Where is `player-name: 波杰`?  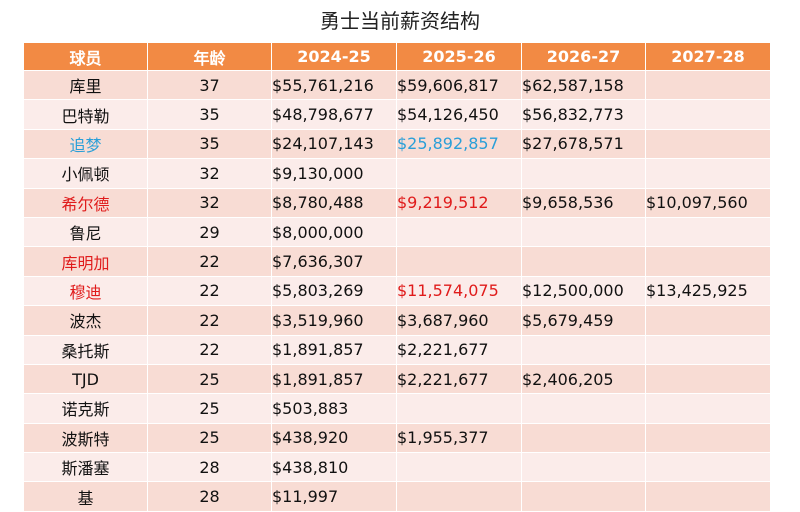
player-name: 波杰 is located at coordinates (85, 320).